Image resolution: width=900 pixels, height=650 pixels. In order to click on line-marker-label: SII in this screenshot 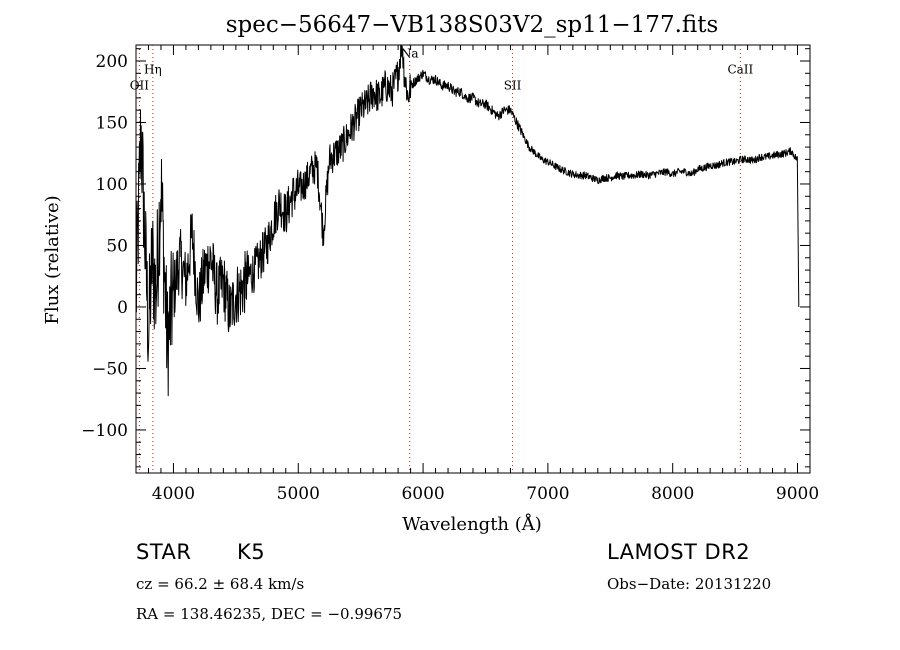, I will do `click(513, 85)`.